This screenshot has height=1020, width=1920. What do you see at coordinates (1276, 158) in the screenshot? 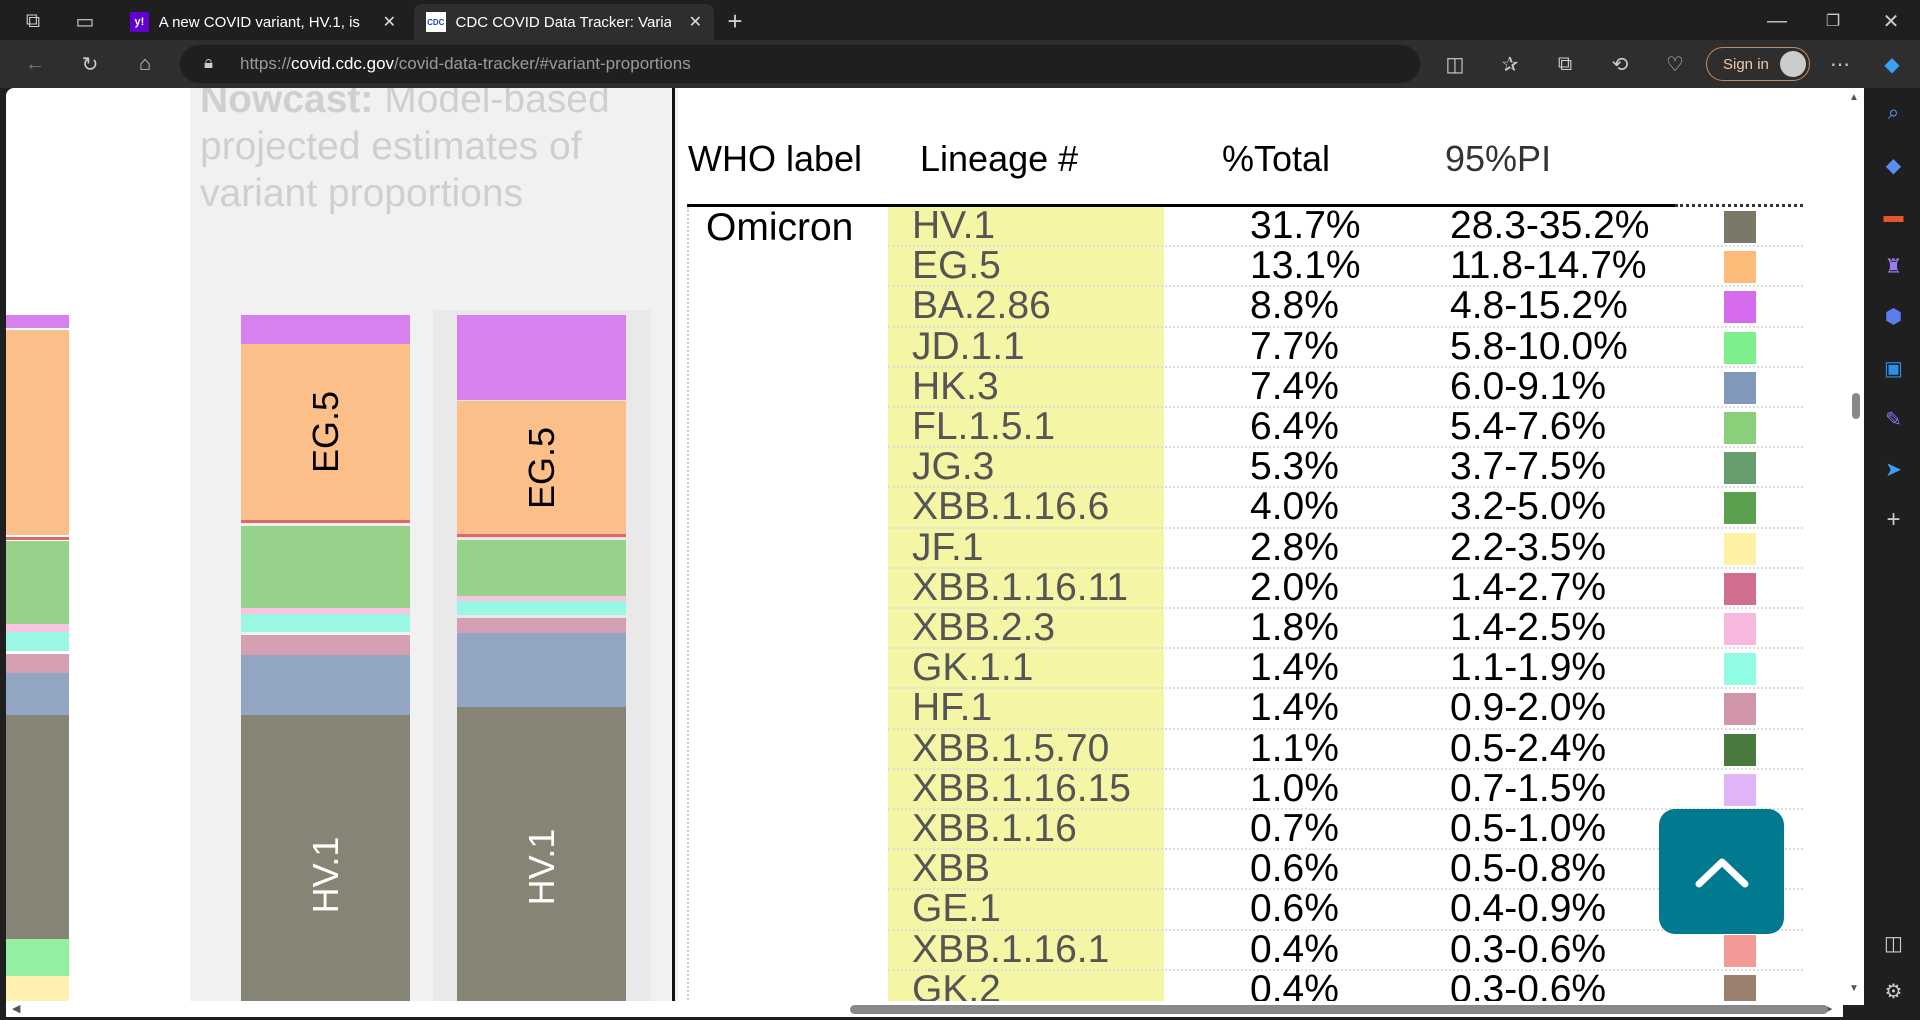
I see `header-total: %Total` at bounding box center [1276, 158].